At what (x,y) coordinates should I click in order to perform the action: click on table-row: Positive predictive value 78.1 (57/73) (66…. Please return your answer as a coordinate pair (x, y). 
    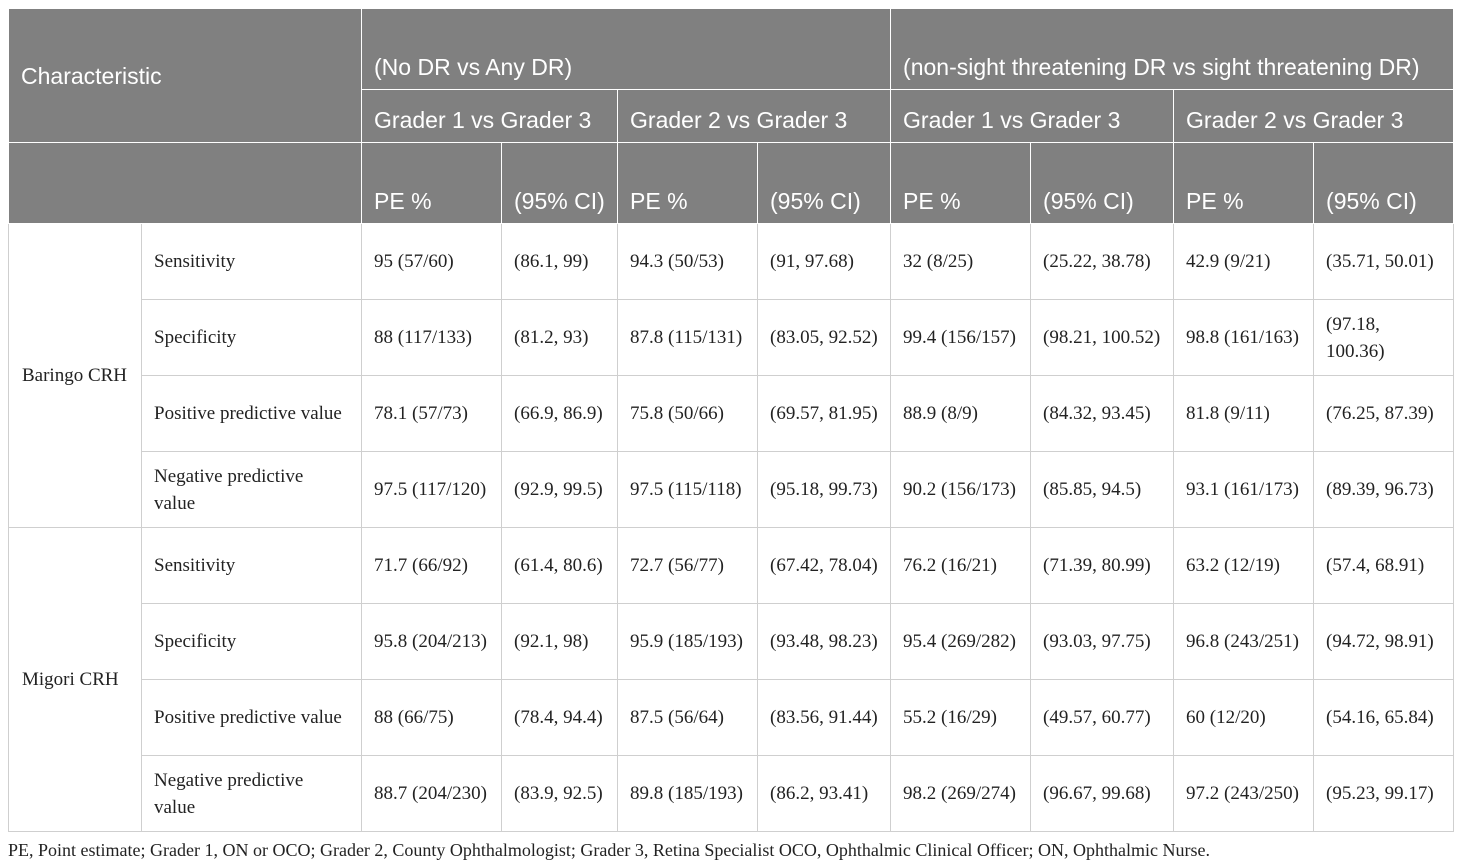
    Looking at the image, I should click on (732, 413).